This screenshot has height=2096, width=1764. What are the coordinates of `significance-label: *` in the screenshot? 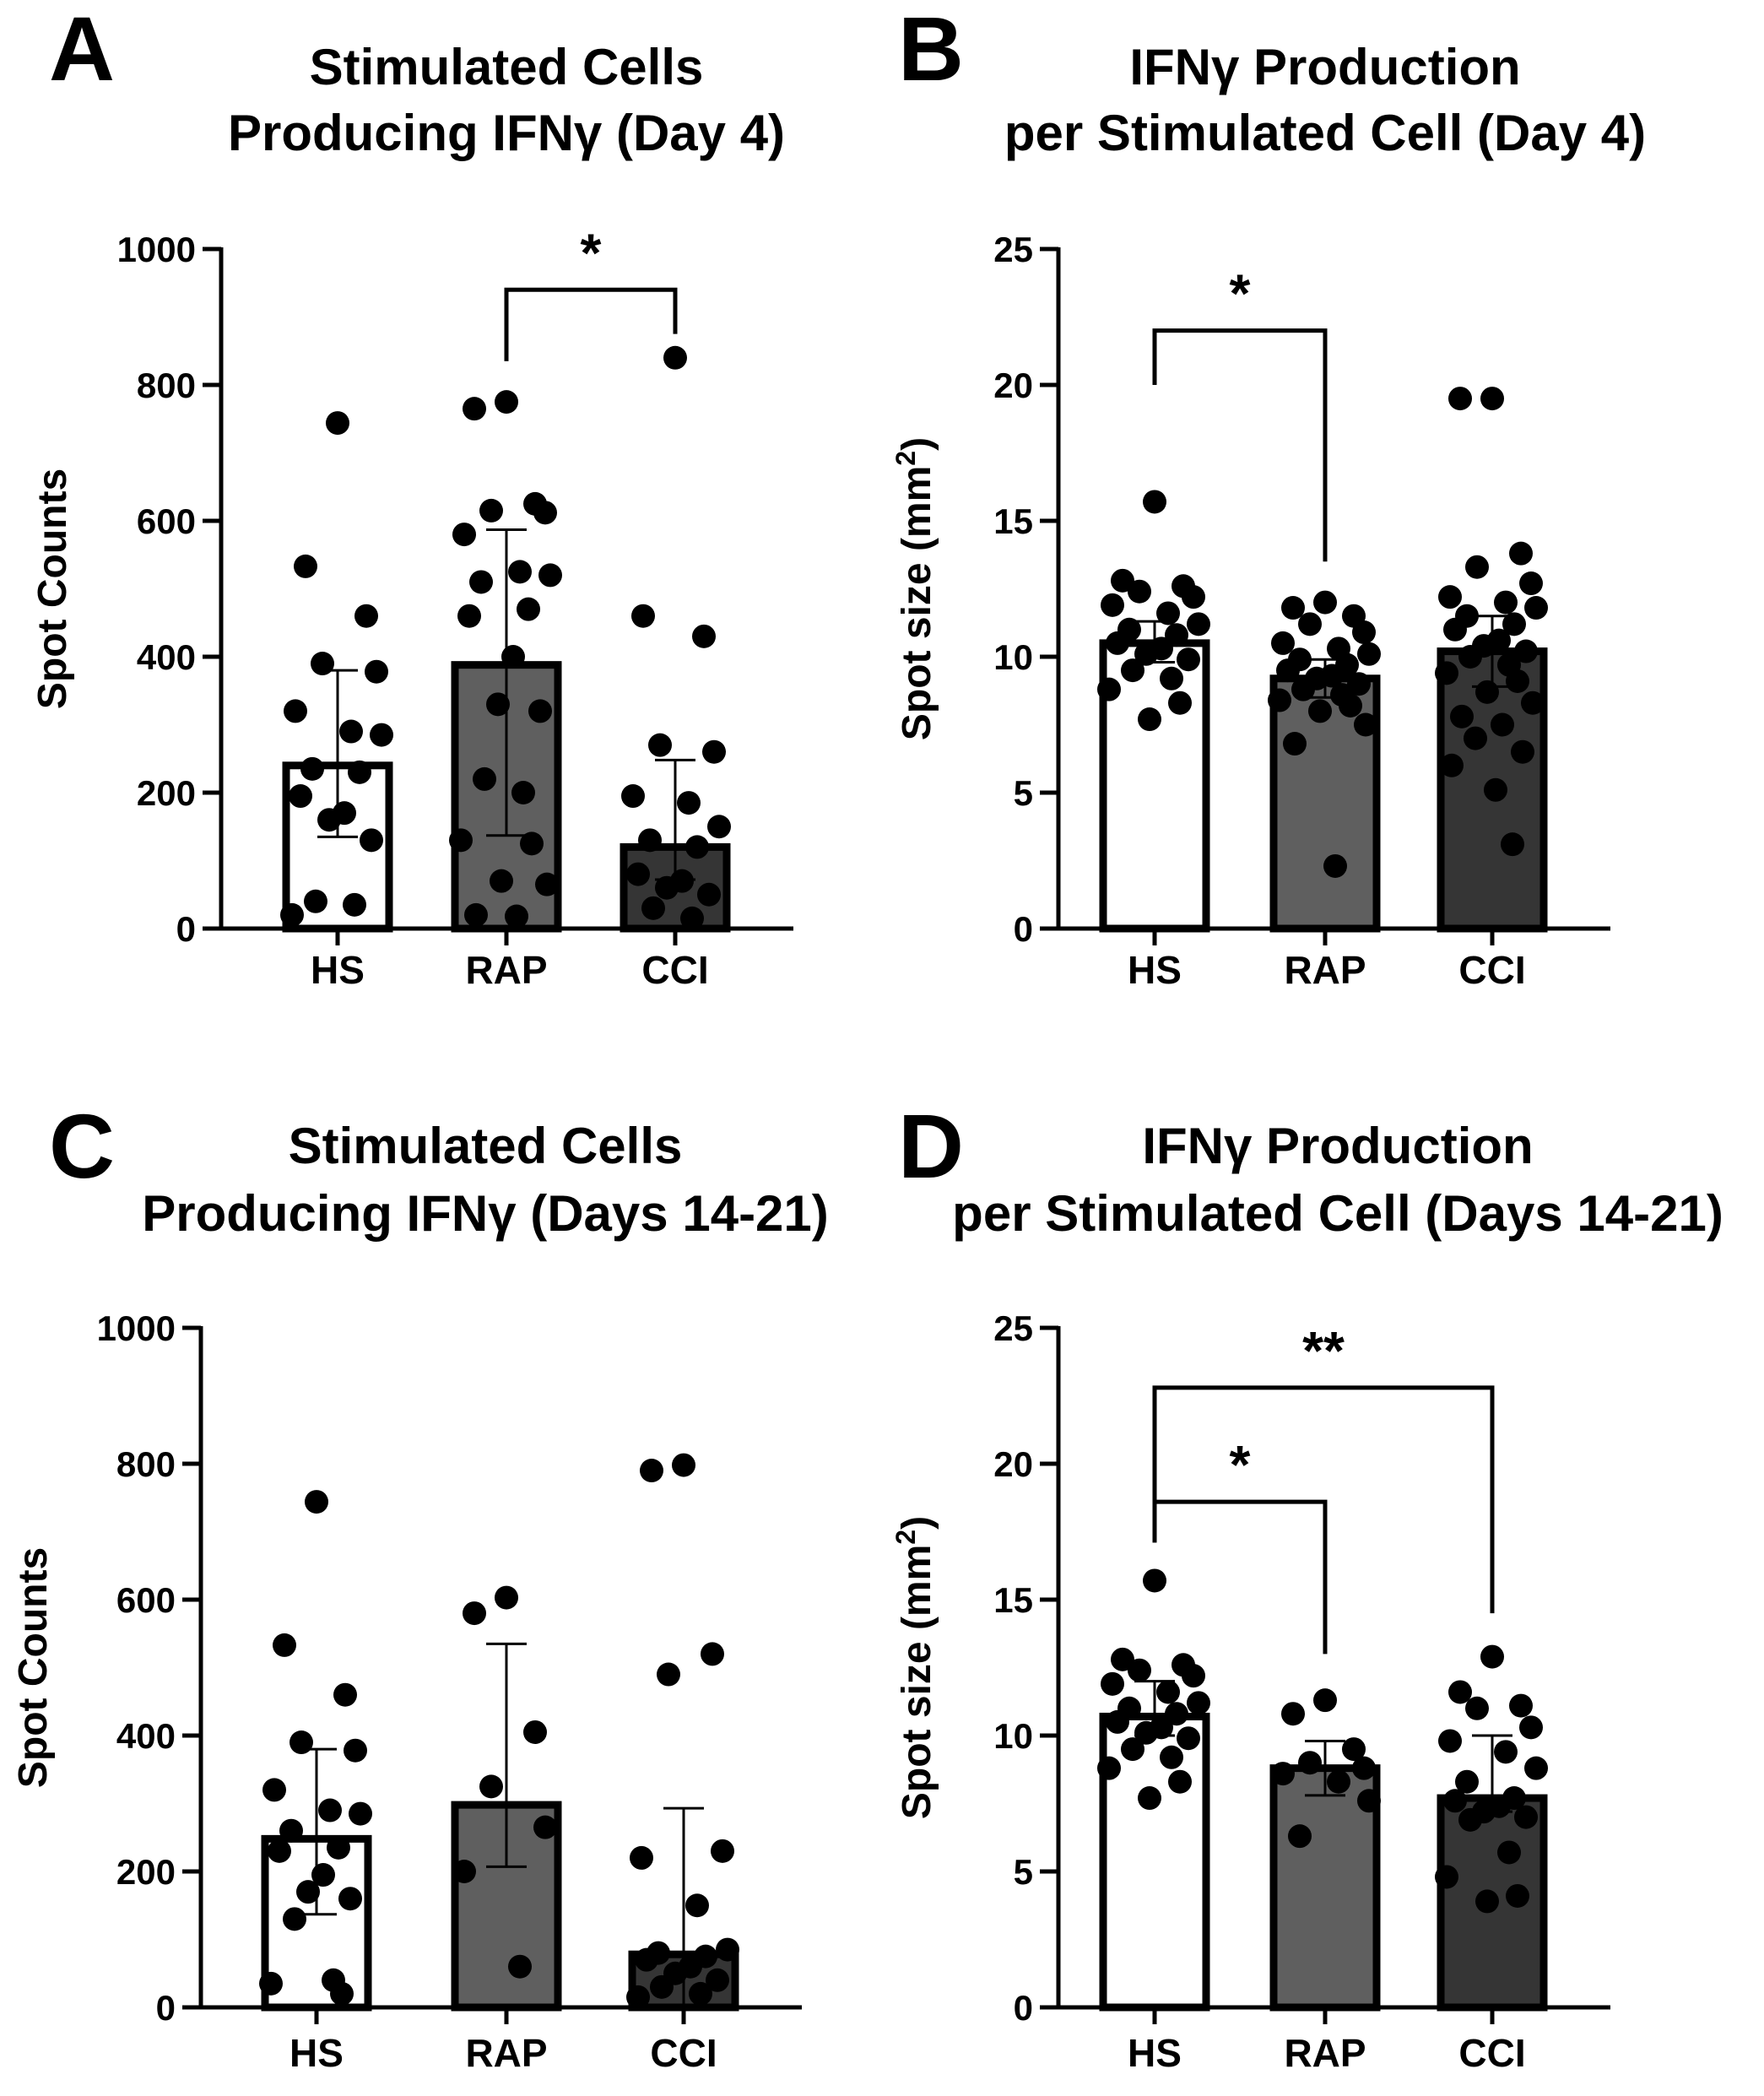 It's located at (1240, 1464).